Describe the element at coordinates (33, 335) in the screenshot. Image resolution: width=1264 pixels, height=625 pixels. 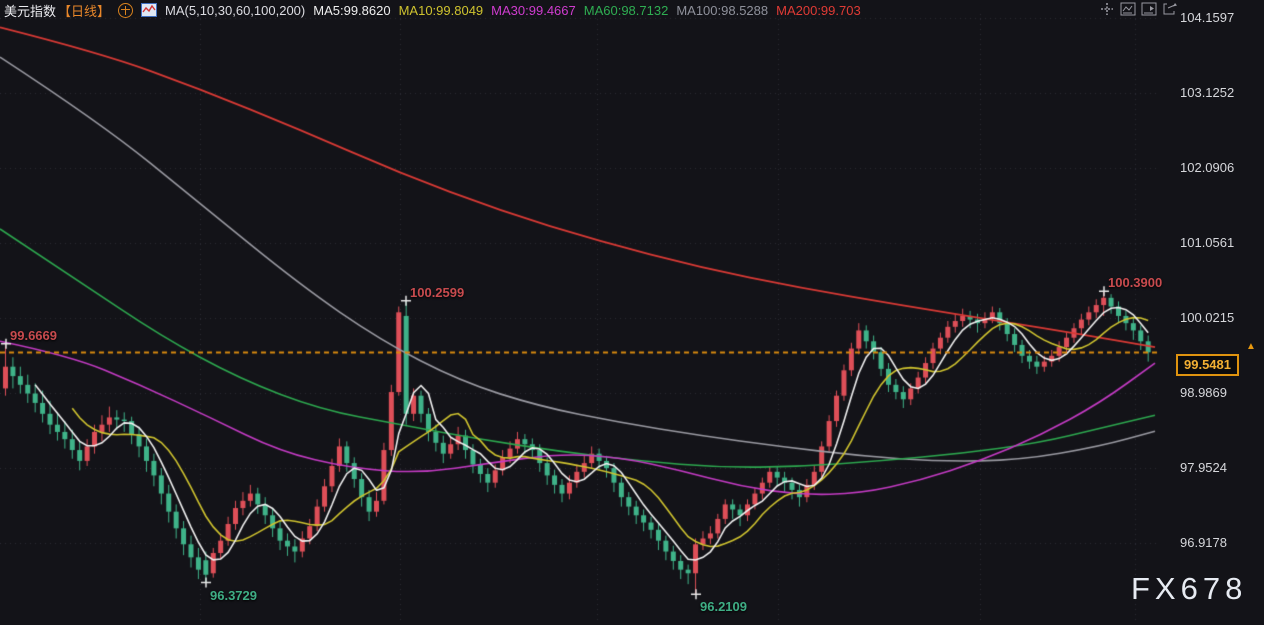
I see `high-annotation: 99.6669` at that location.